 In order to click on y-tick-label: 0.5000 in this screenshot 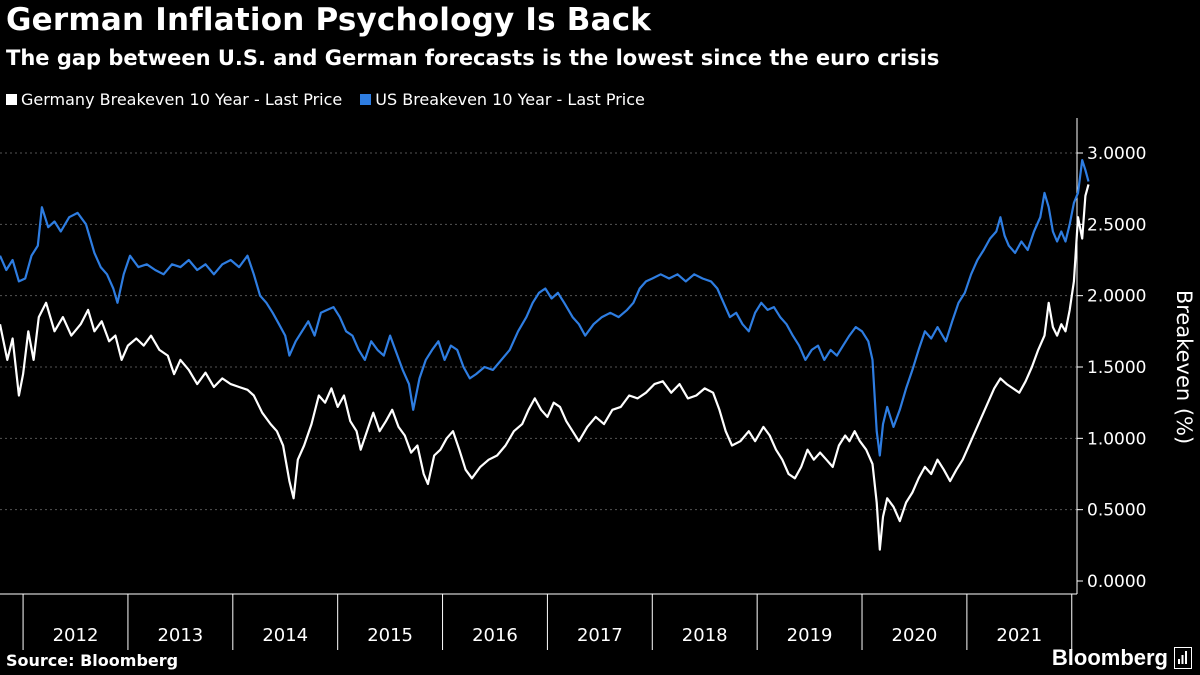, I will do `click(1116, 511)`.